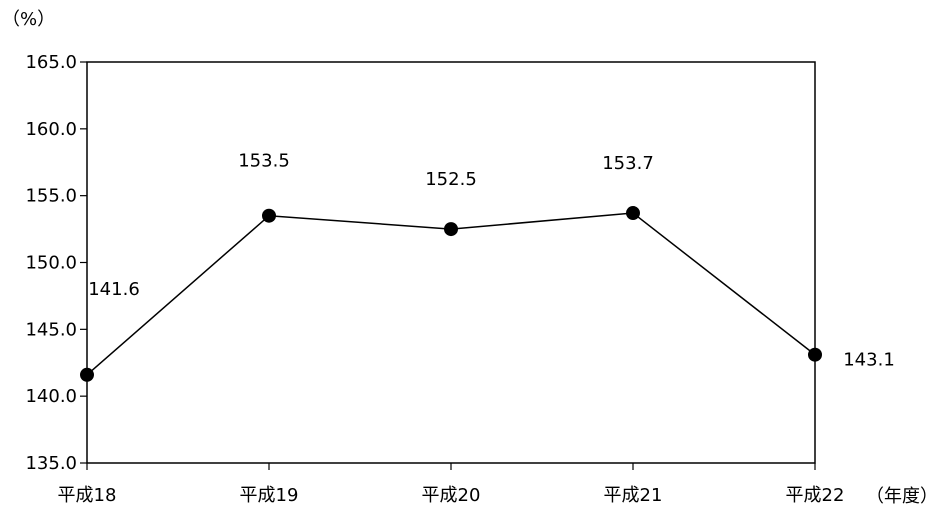 The height and width of the screenshot is (510, 943). What do you see at coordinates (114, 289) in the screenshot?
I see `data-label: 141.6` at bounding box center [114, 289].